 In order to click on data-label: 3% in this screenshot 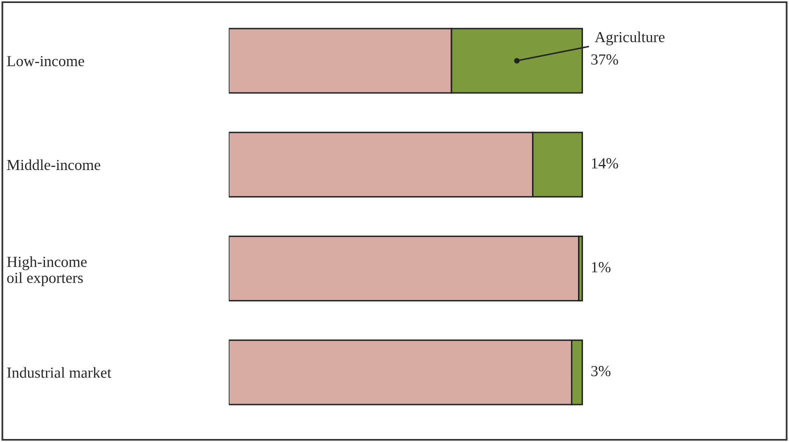, I will do `click(600, 371)`.